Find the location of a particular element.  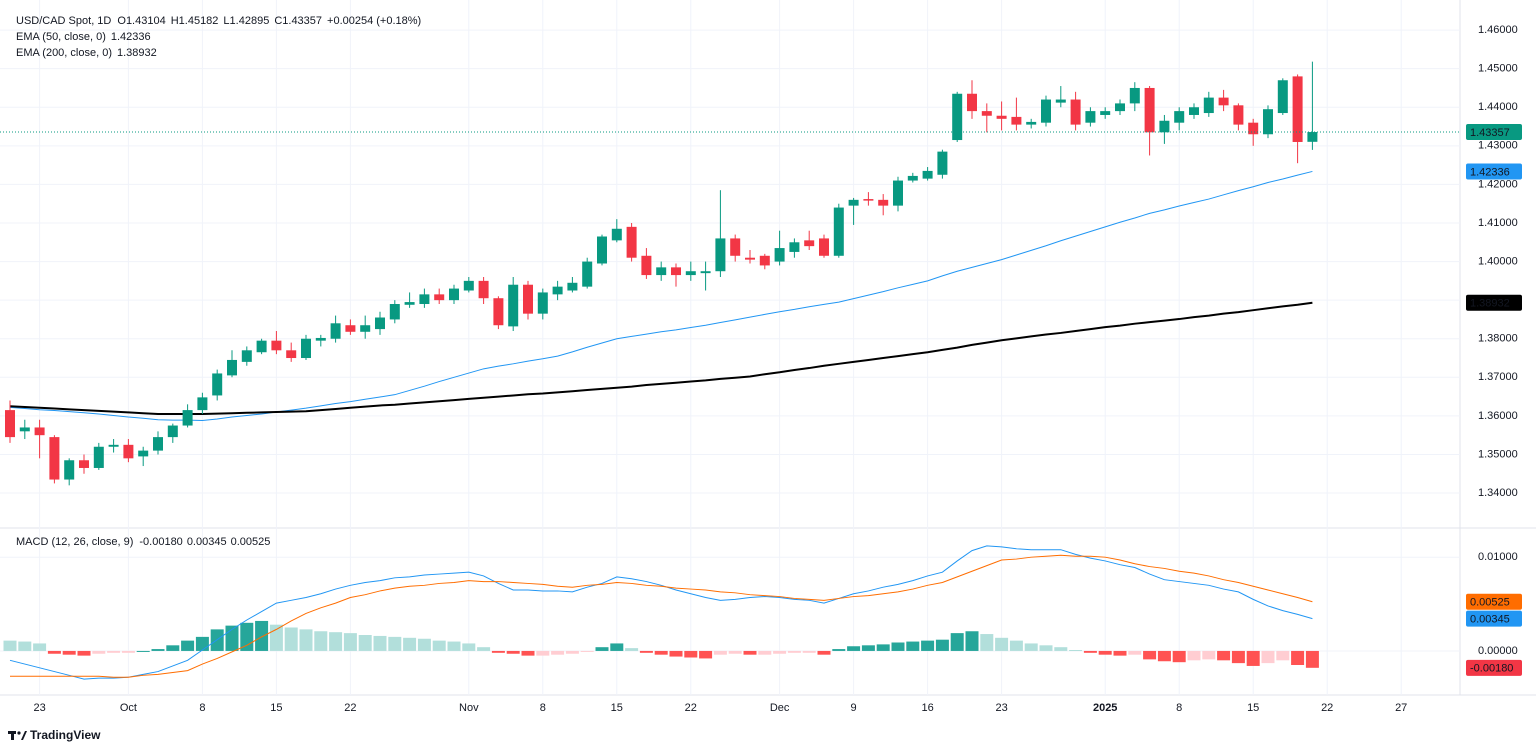

y-tick-label: 1.37000 is located at coordinates (1498, 377).